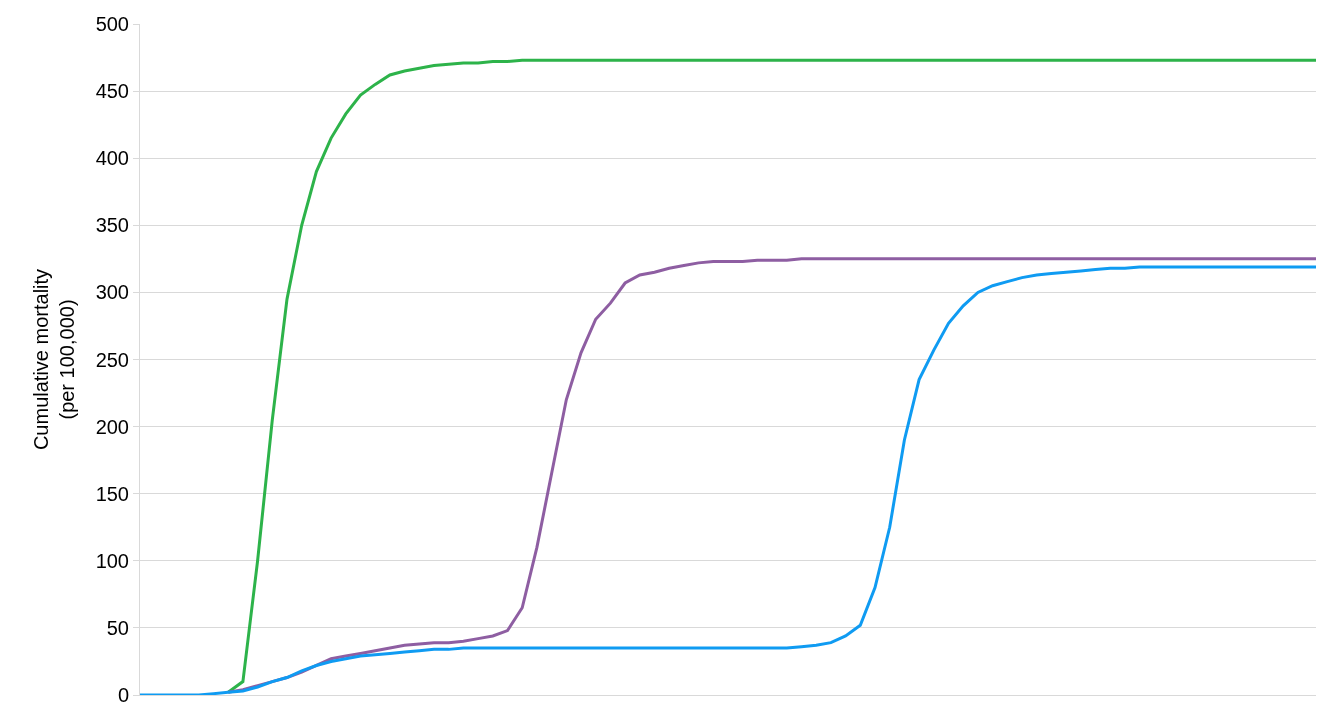 This screenshot has height=708, width=1318. What do you see at coordinates (112, 493) in the screenshot?
I see `y-tick-label: 150` at bounding box center [112, 493].